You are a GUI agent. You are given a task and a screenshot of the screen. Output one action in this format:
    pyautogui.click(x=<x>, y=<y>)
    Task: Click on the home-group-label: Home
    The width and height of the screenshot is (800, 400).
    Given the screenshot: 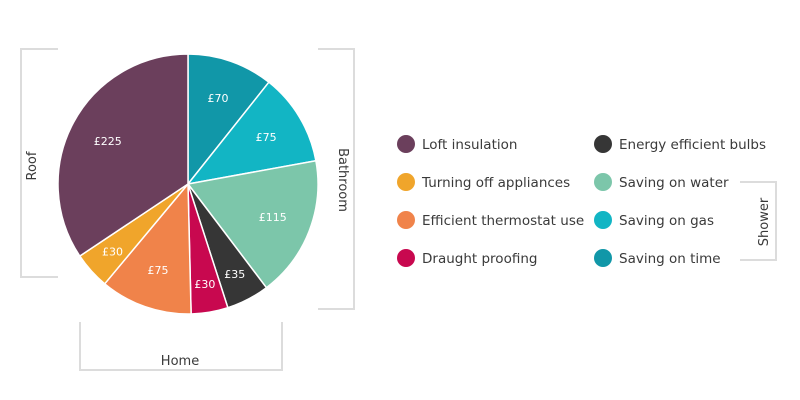 What is the action you would take?
    pyautogui.click(x=180, y=361)
    